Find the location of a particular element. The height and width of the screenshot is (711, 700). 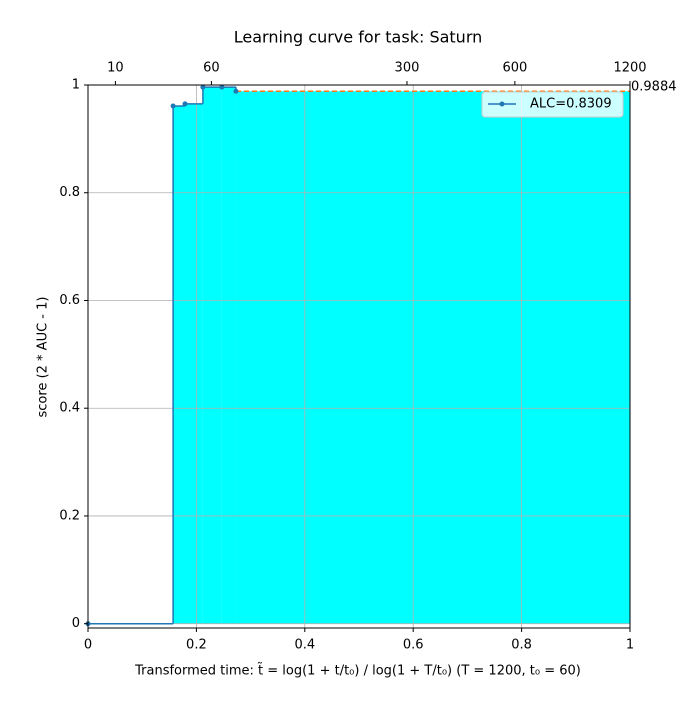

y-tick-label: 0.4 is located at coordinates (69, 408).